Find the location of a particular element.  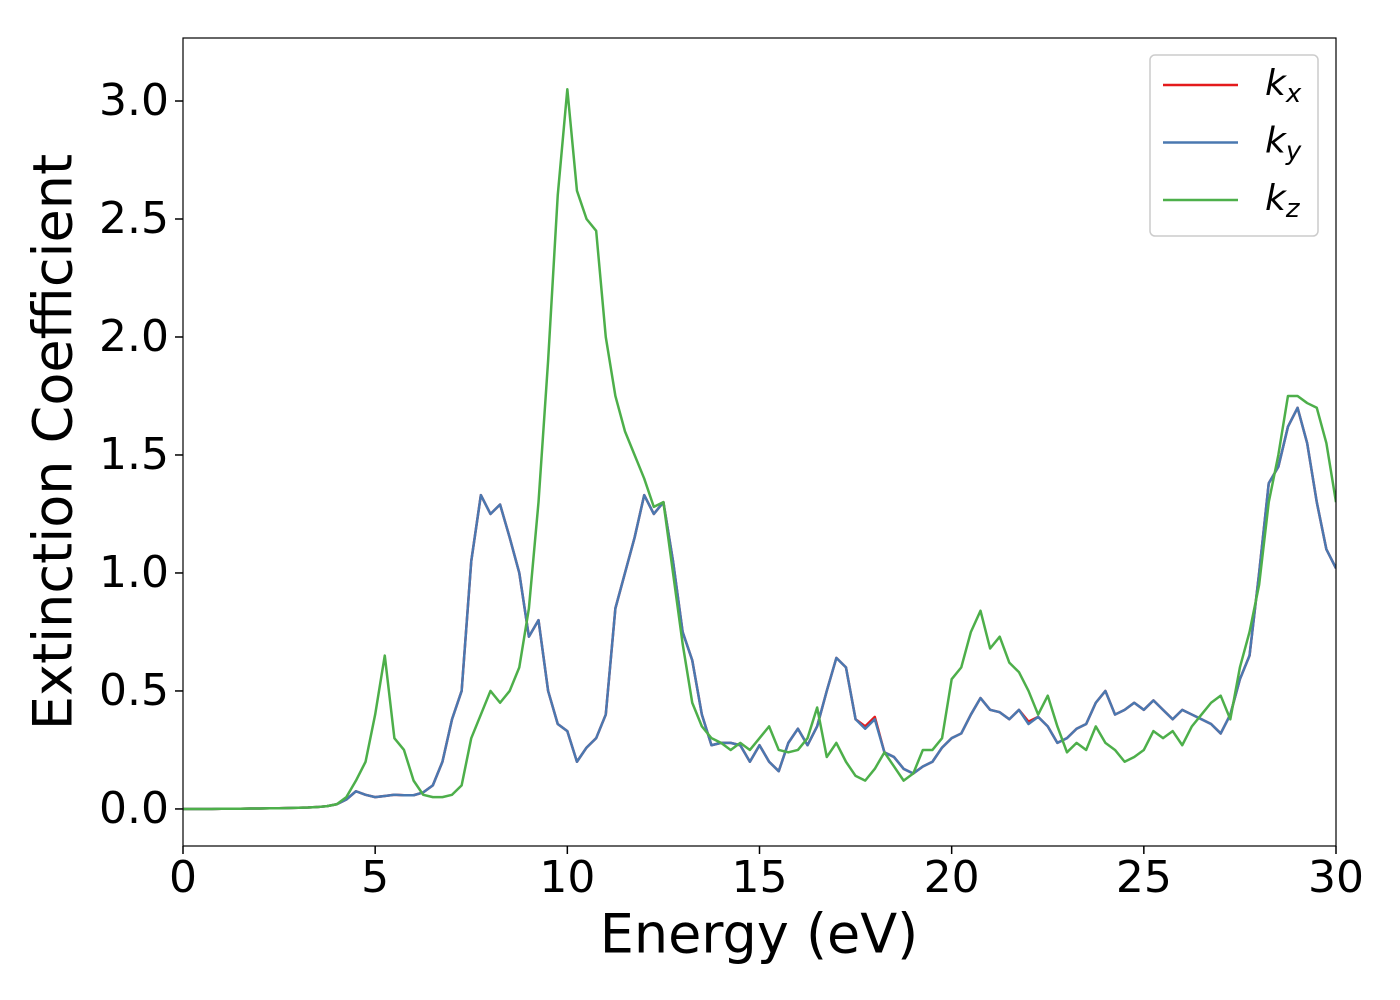

legend-label: ky is located at coordinates (1283, 144).